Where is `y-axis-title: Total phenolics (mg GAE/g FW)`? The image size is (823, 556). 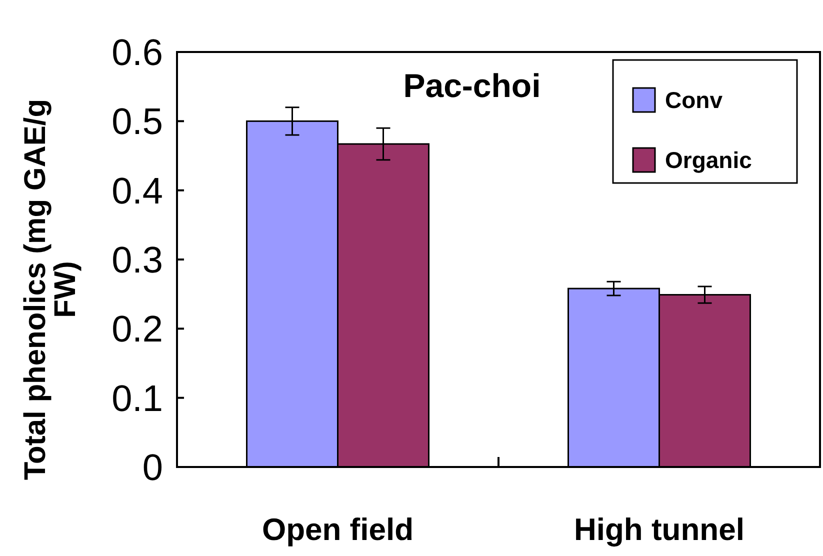
y-axis-title: Total phenolics (mg GAE/g FW) is located at coordinates (50, 289).